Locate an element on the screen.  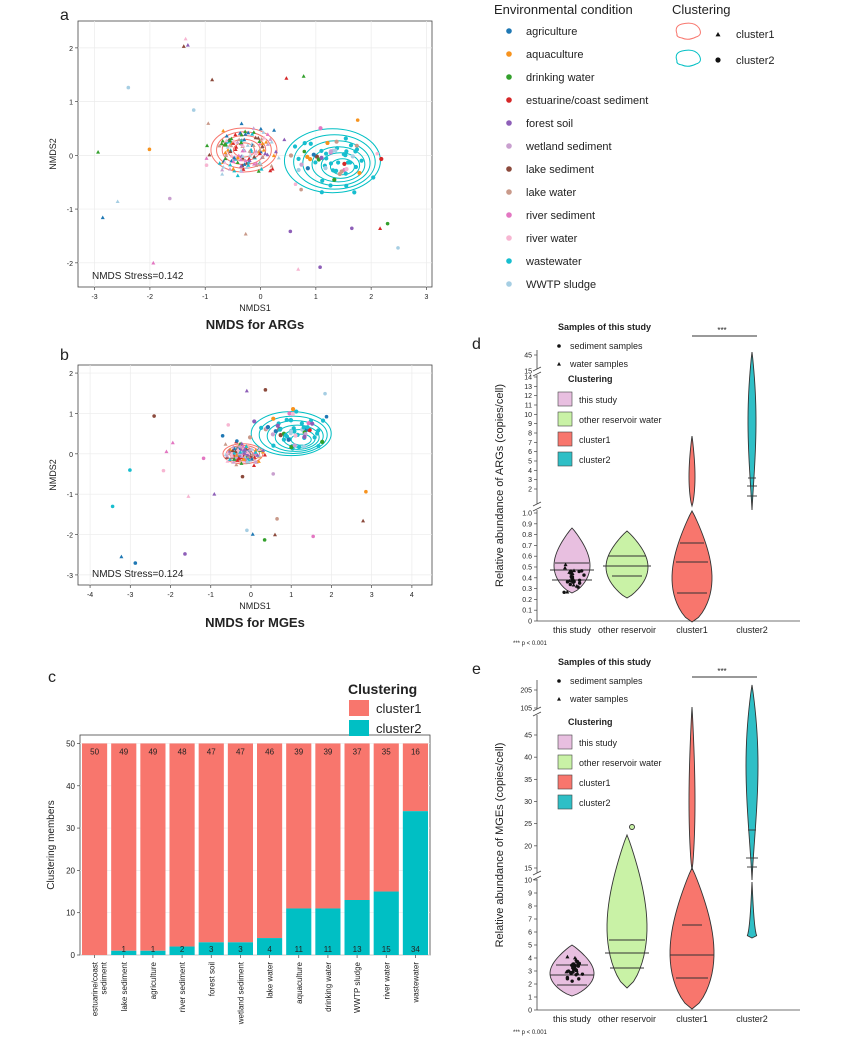
nmds-args-stress-annotation: NMDS Stress=0.142 is located at coordinates (138, 276).